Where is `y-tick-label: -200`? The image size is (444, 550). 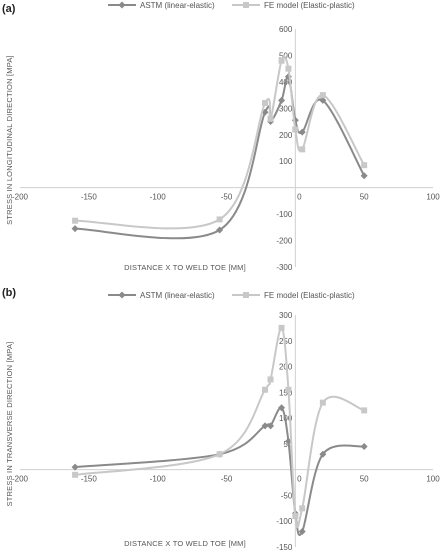
y-tick-label: -200 is located at coordinates (284, 241).